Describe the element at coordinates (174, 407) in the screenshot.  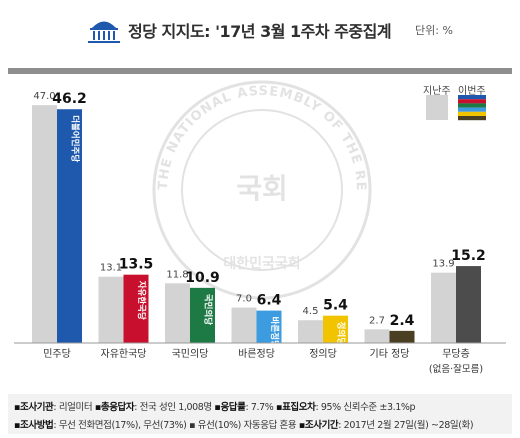
I see `survey-note-1-text-2: : 전국 성인 1,008명` at that location.